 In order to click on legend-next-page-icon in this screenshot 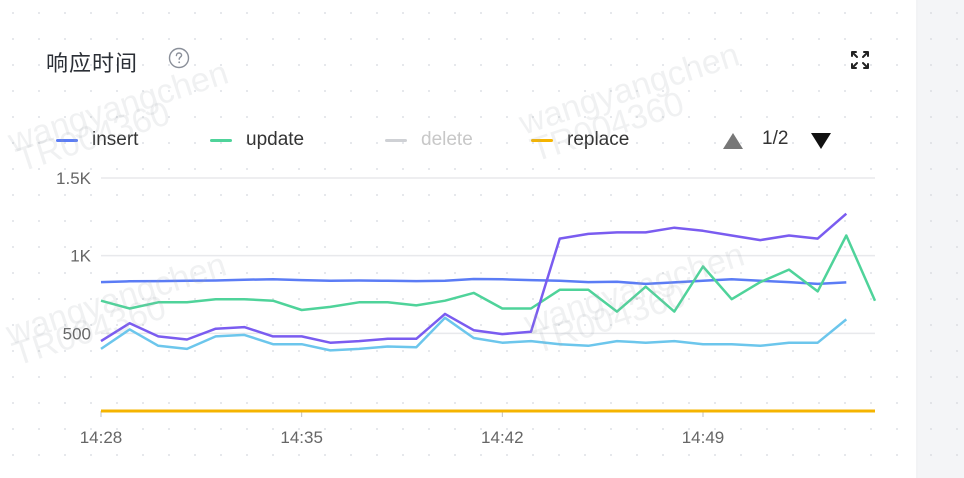, I will do `click(821, 141)`.